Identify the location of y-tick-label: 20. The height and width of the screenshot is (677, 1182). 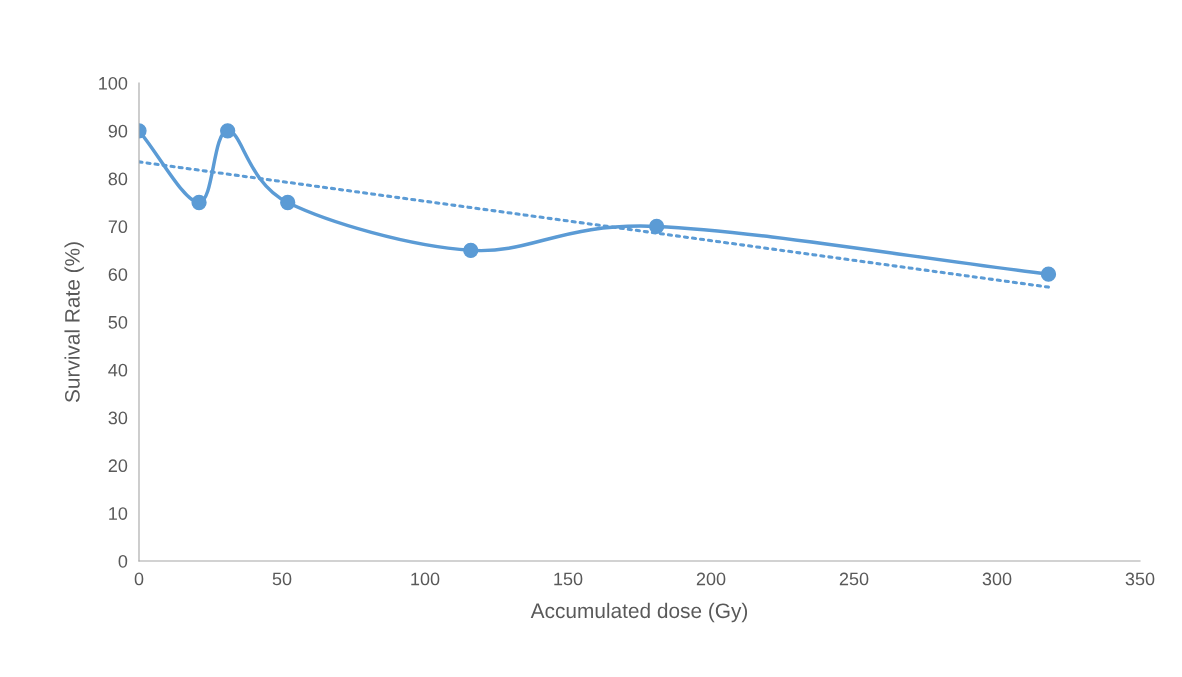
(118, 466).